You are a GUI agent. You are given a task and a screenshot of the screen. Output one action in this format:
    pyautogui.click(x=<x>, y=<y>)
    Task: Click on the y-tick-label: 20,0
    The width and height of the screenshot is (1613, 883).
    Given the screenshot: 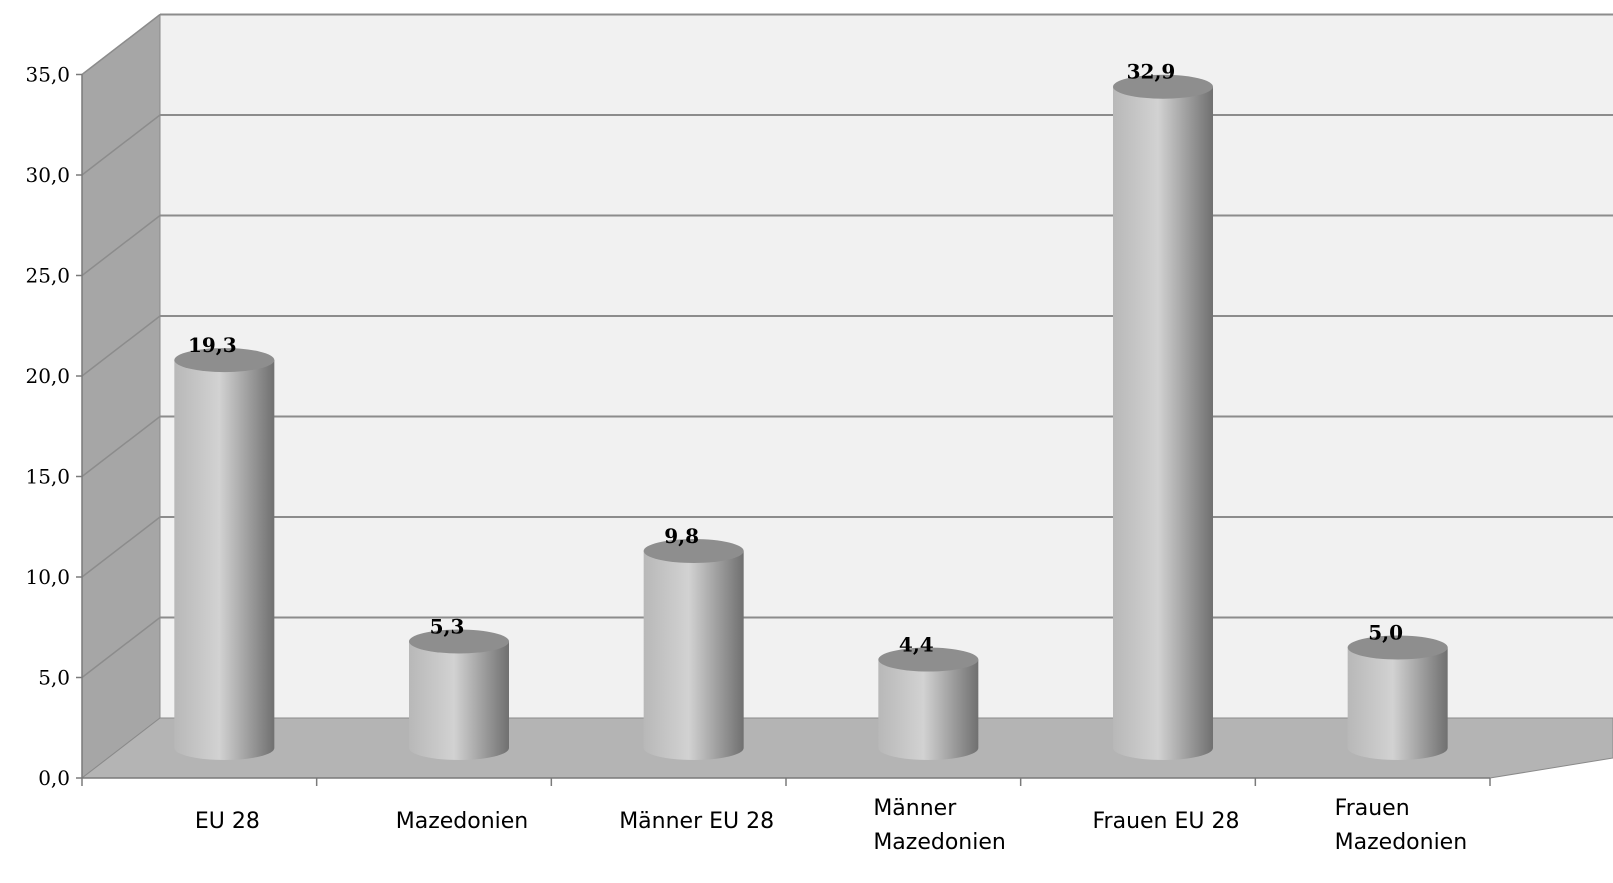 What is the action you would take?
    pyautogui.click(x=47, y=376)
    